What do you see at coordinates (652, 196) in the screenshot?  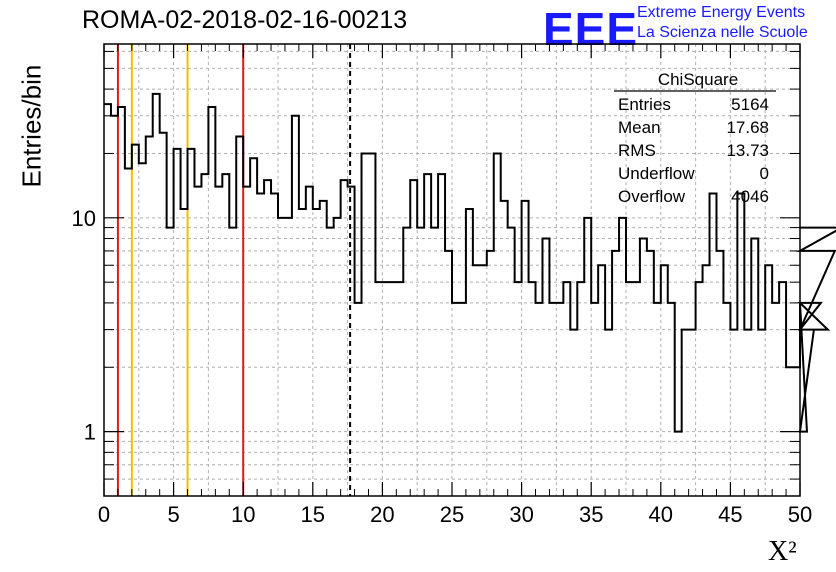 I see `stats-row-label: Overflow` at bounding box center [652, 196].